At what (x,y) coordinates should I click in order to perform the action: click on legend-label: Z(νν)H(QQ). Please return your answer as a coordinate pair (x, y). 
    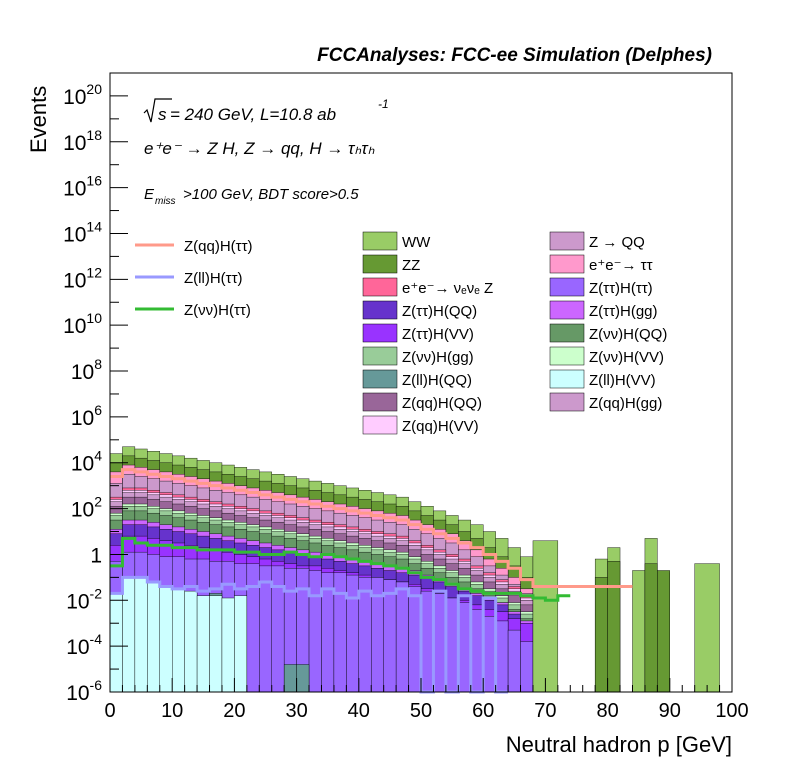
    Looking at the image, I should click on (628, 334).